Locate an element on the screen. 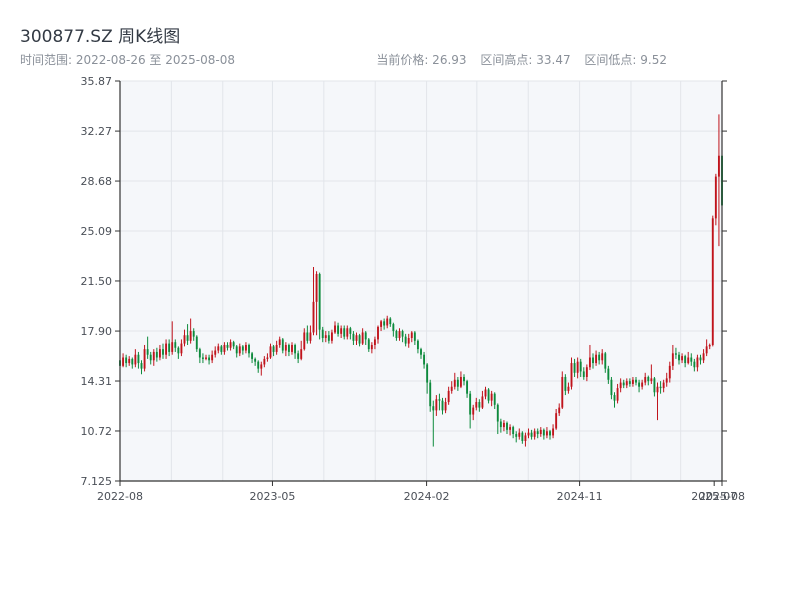 This screenshot has height=600, width=800. x-tick-label: 2024-11 is located at coordinates (580, 496).